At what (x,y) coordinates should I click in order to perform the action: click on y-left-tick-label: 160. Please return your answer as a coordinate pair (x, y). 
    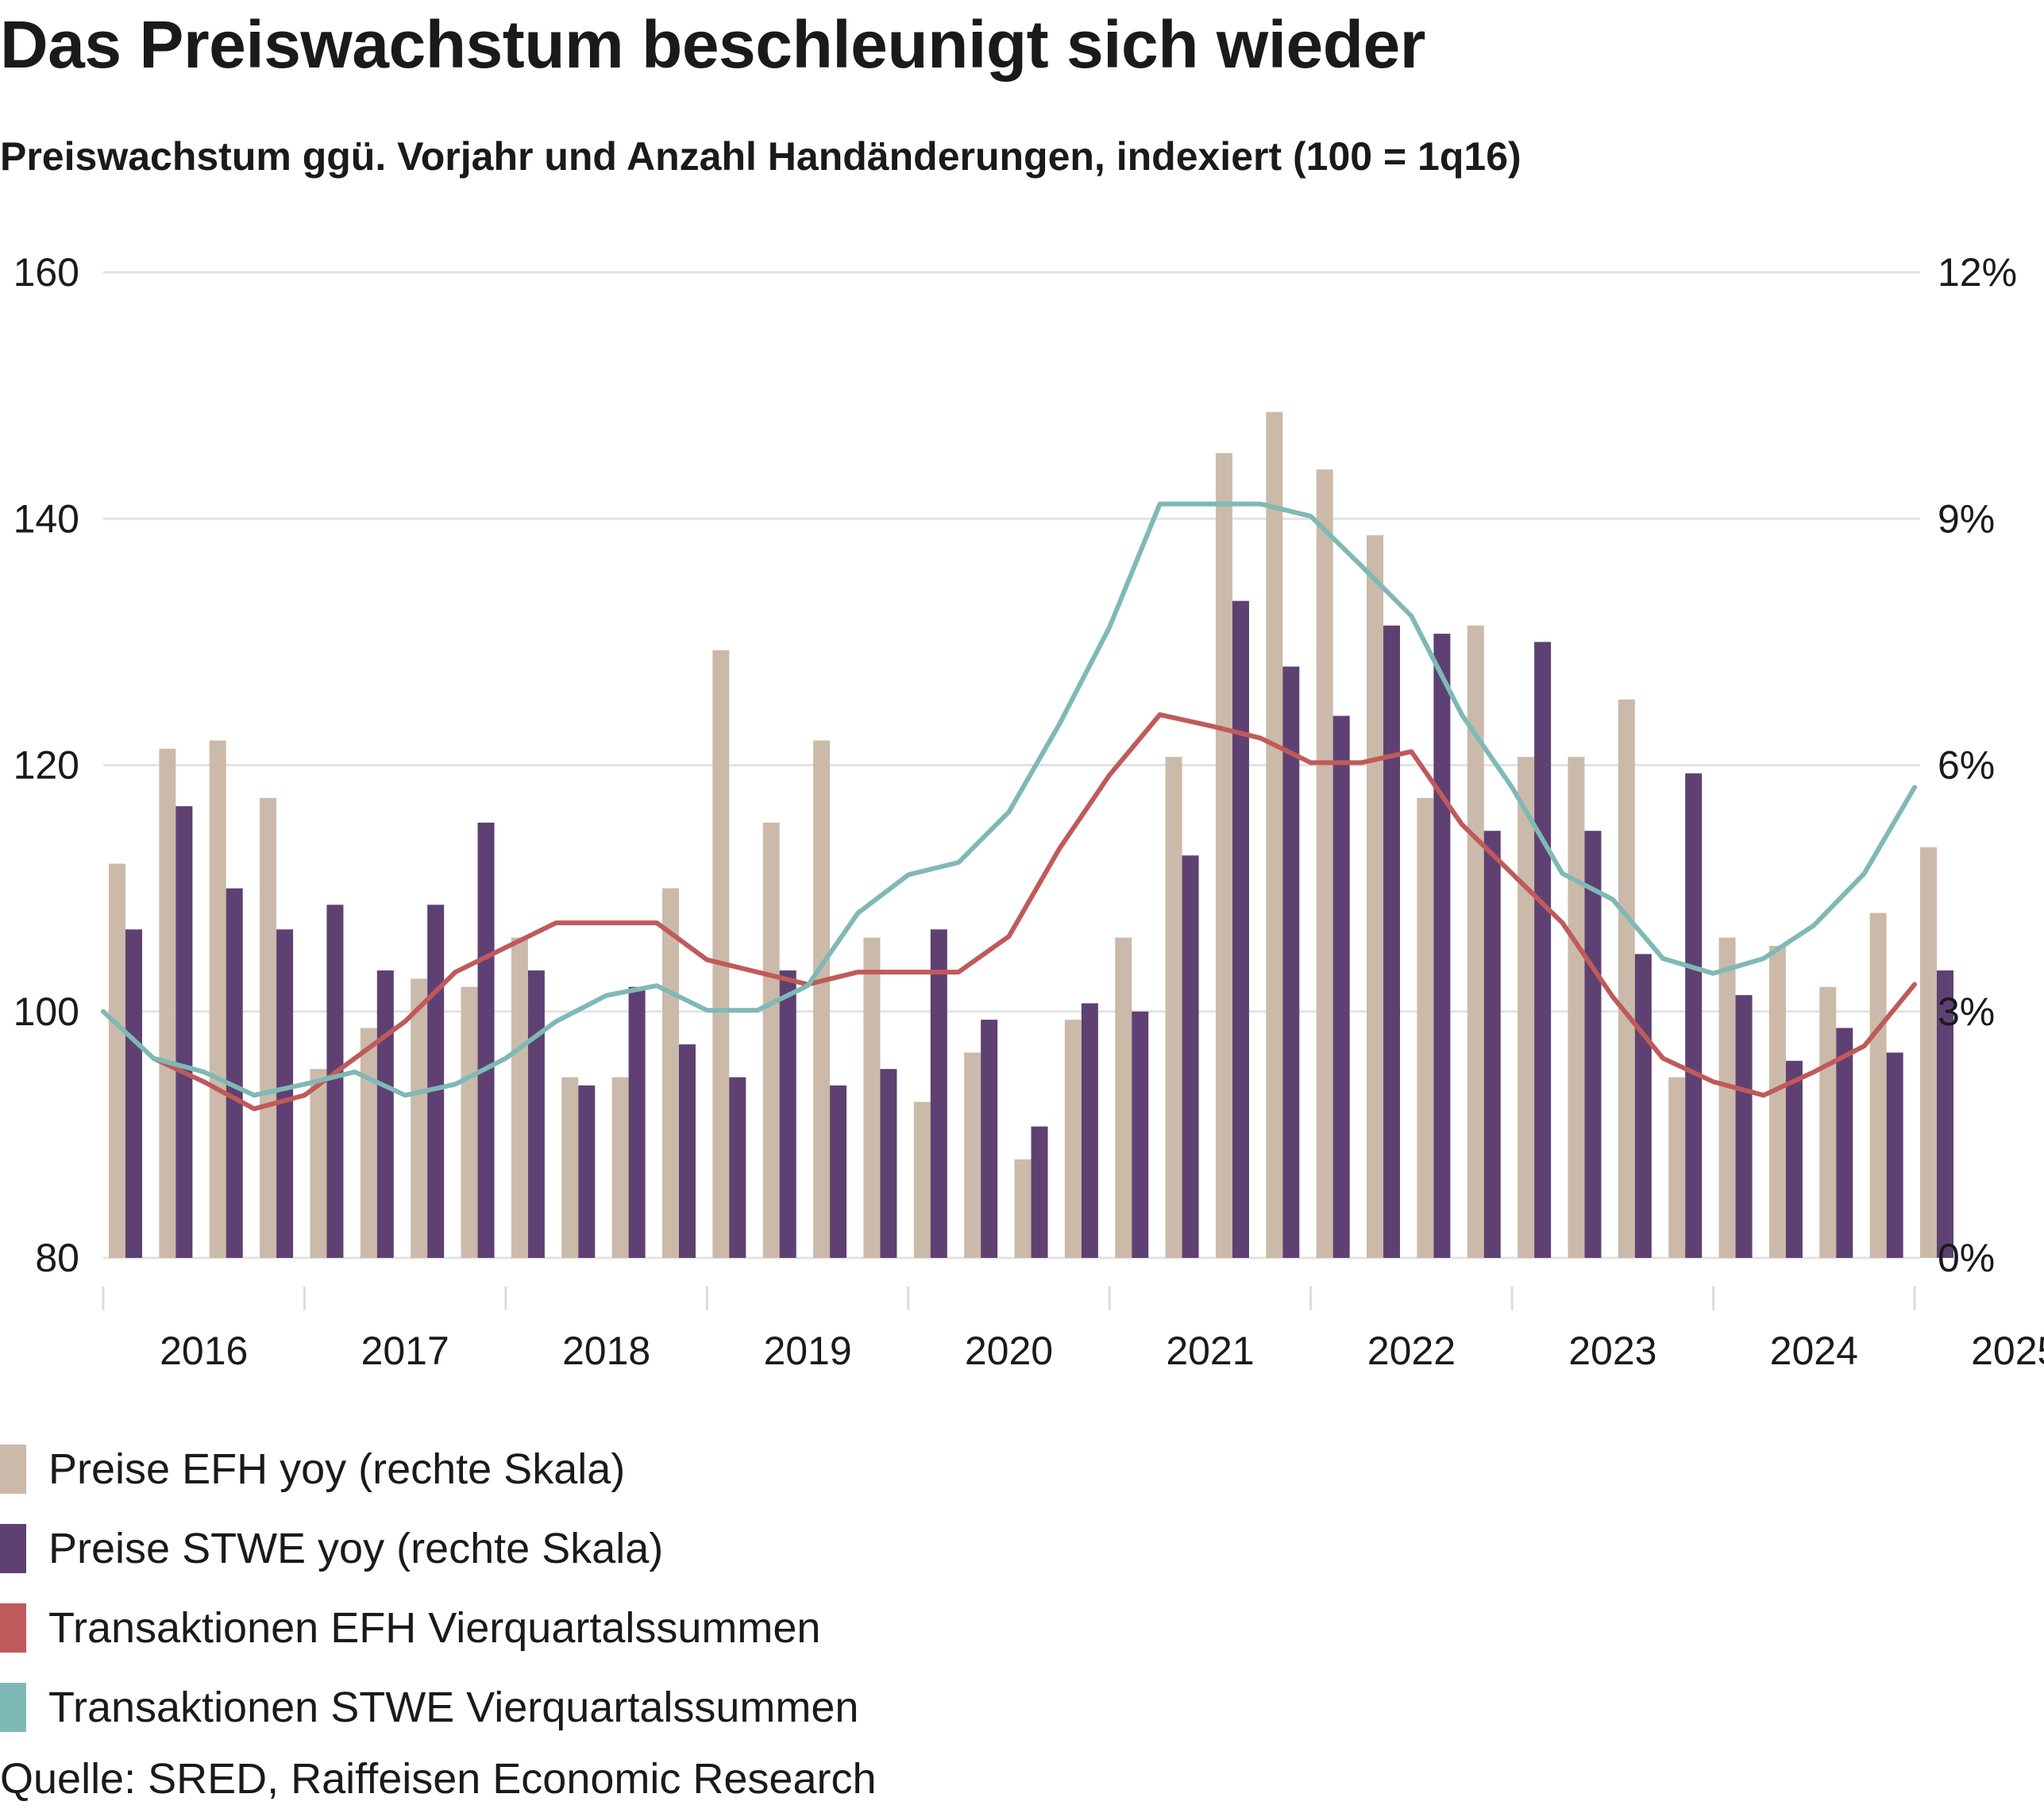
    Looking at the image, I should click on (46, 272).